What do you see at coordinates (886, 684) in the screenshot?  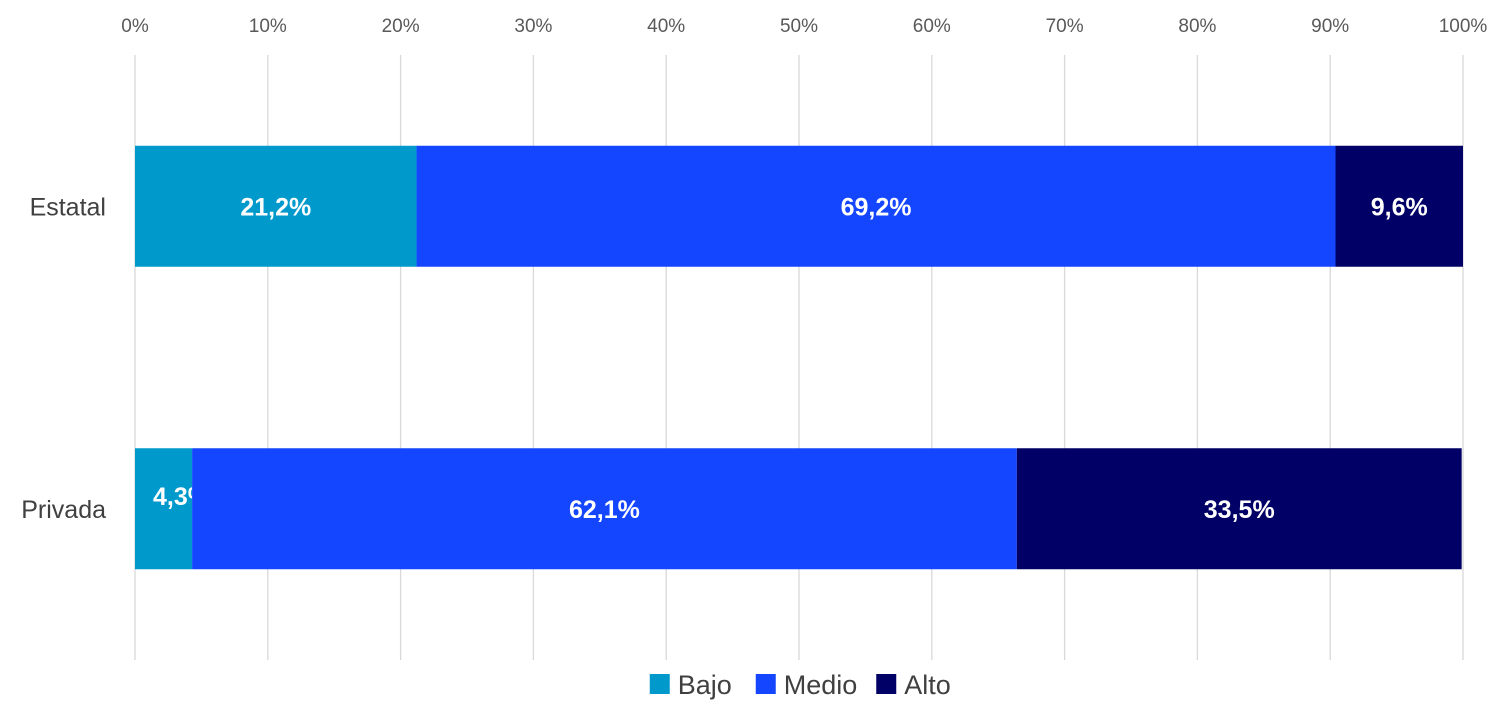 I see `legend-swatch-alto` at bounding box center [886, 684].